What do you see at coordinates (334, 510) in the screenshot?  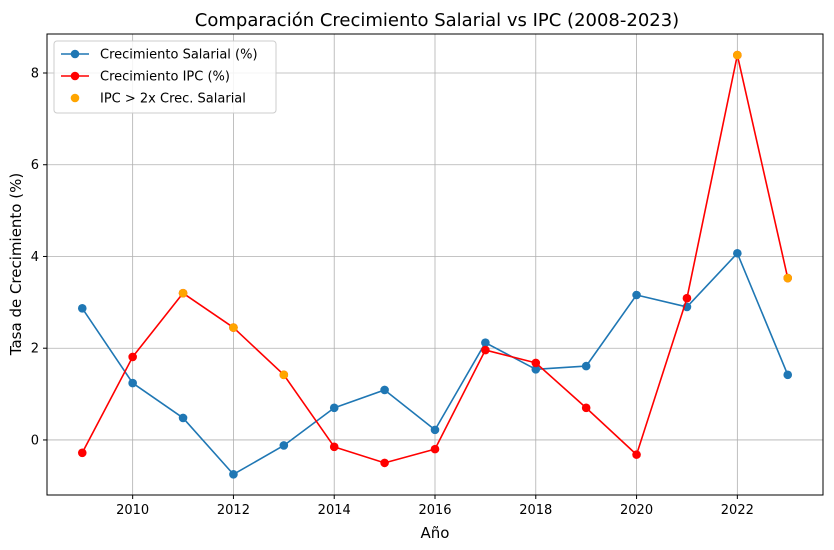 I see `x-tick-label: 2014` at bounding box center [334, 510].